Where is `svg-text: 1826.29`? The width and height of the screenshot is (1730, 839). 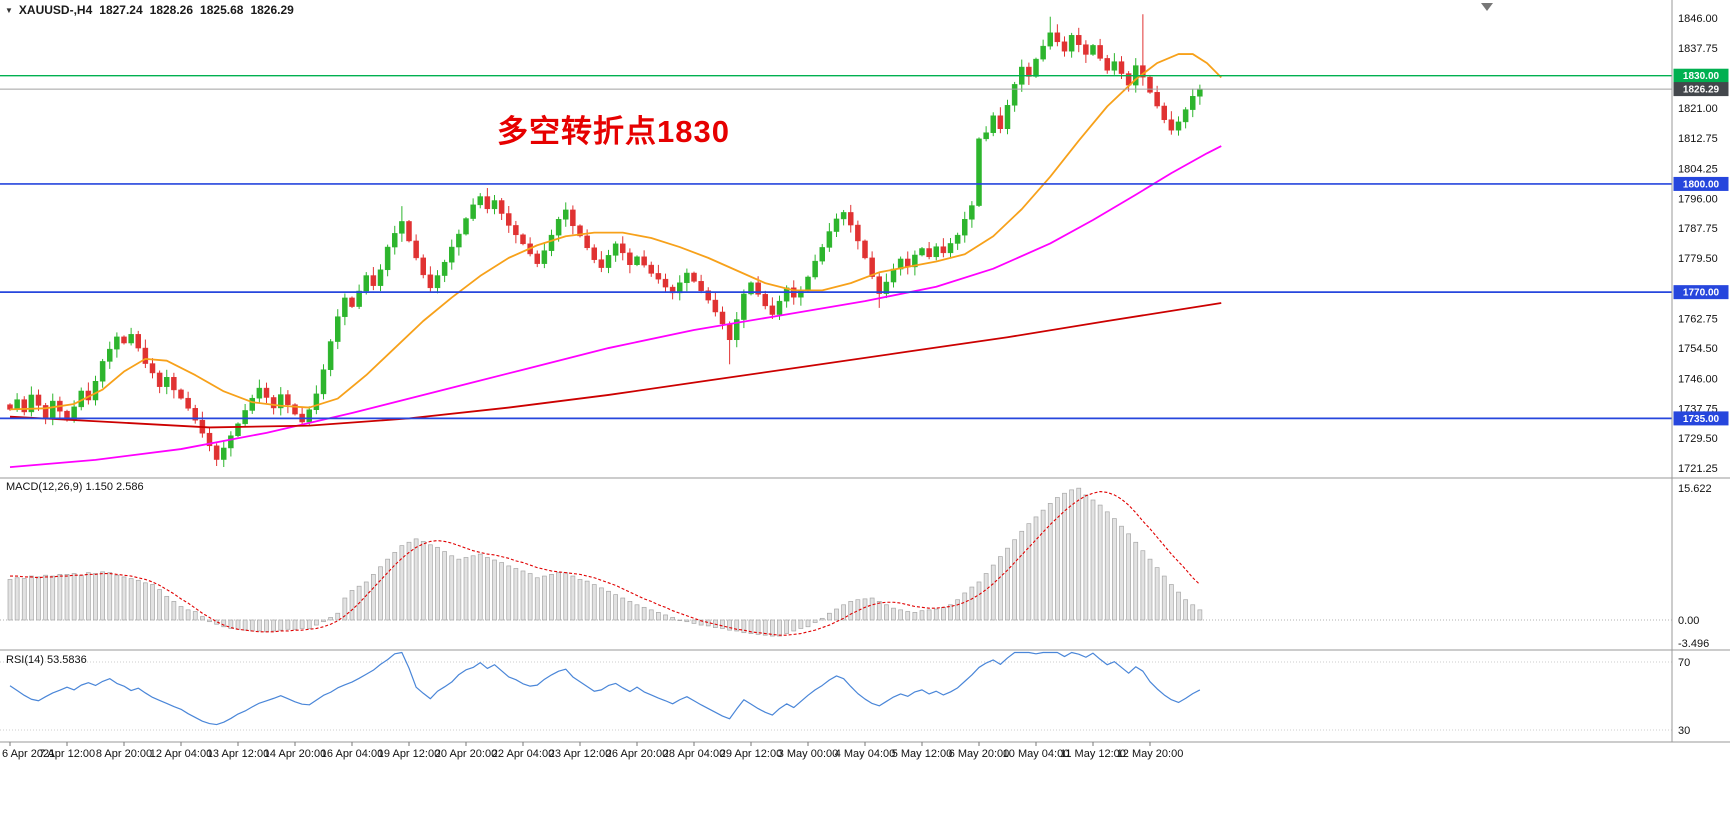 svg-text: 1826.29 is located at coordinates (1701, 90).